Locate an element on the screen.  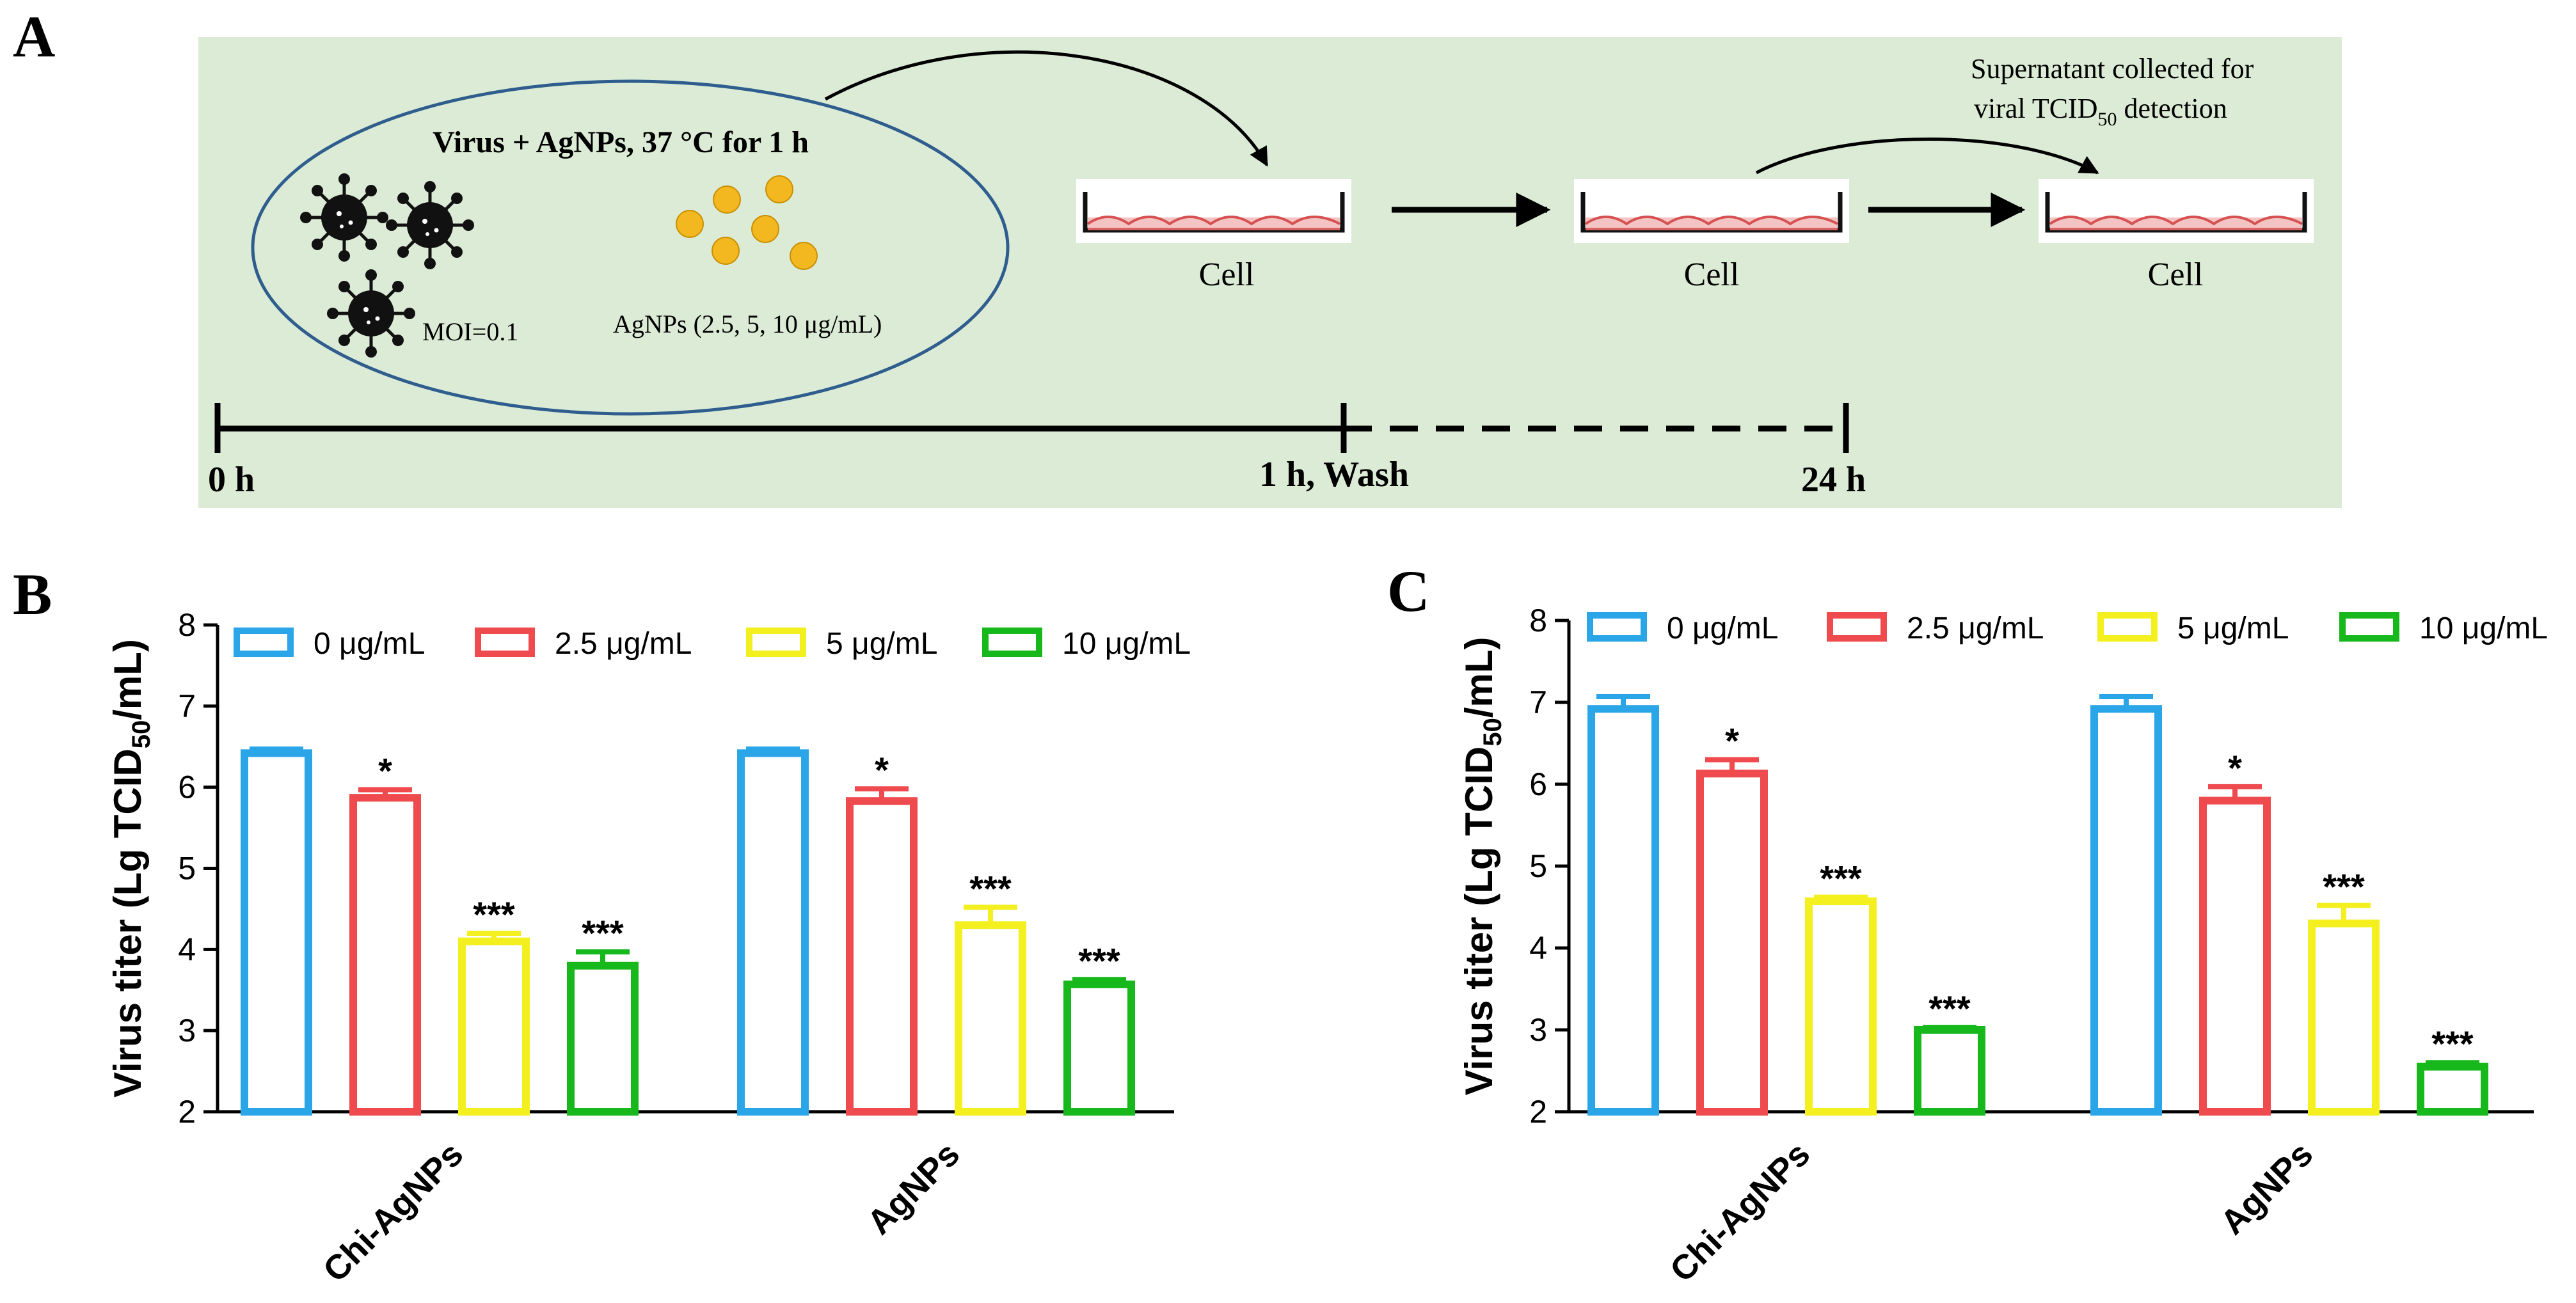
chart-c-y-tick-label: 6 is located at coordinates (1538, 784).